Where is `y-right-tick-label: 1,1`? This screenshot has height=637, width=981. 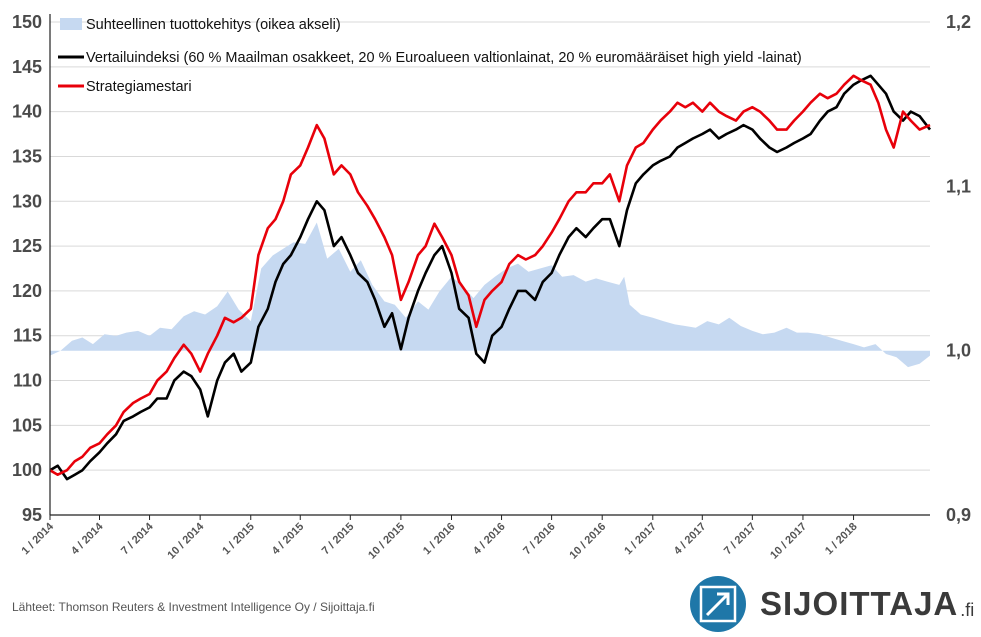 y-right-tick-label: 1,1 is located at coordinates (958, 186).